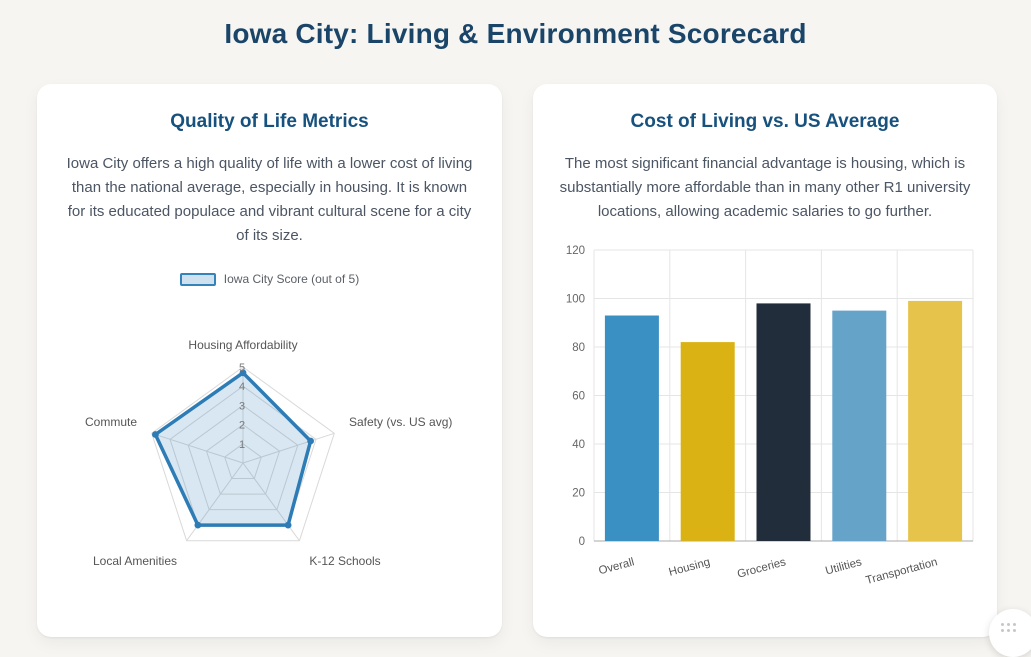 The width and height of the screenshot is (1031, 657). Describe the element at coordinates (765, 121) in the screenshot. I see `cost-card-title: Cost of Living vs. US Average` at that location.